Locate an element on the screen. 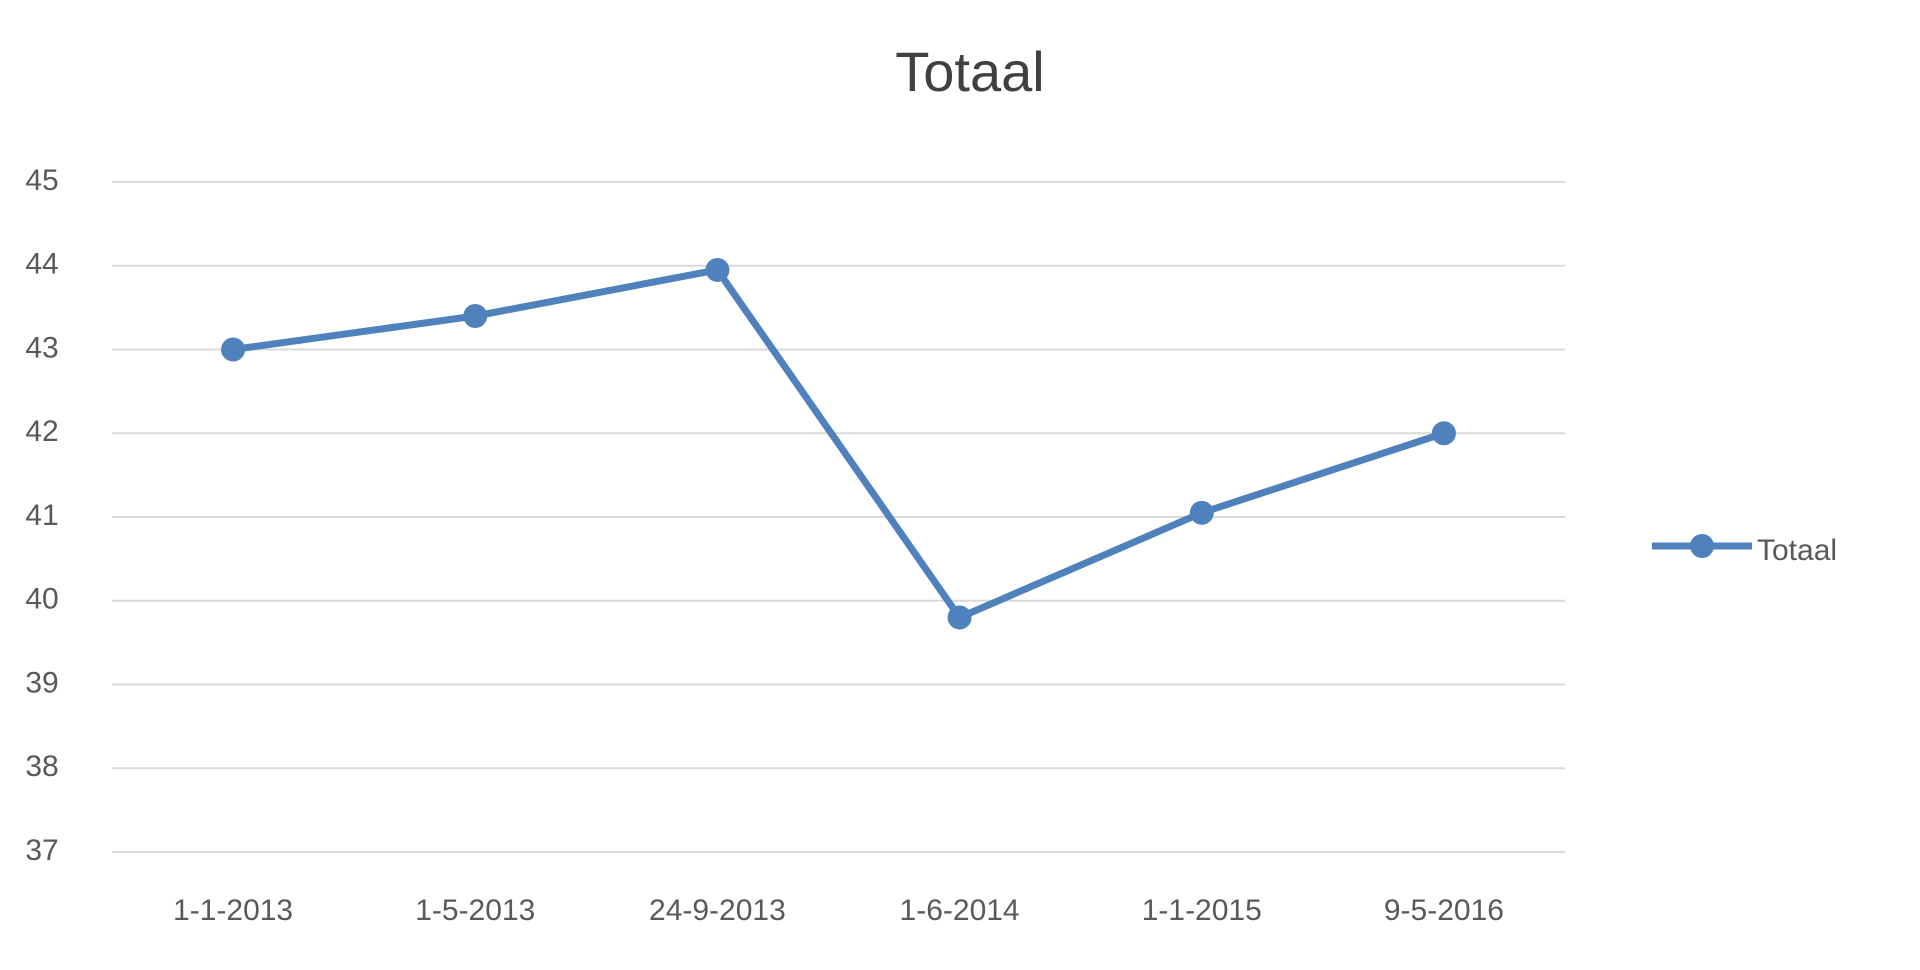 This screenshot has height=970, width=1920. y-tick-label: 39 is located at coordinates (41, 682).